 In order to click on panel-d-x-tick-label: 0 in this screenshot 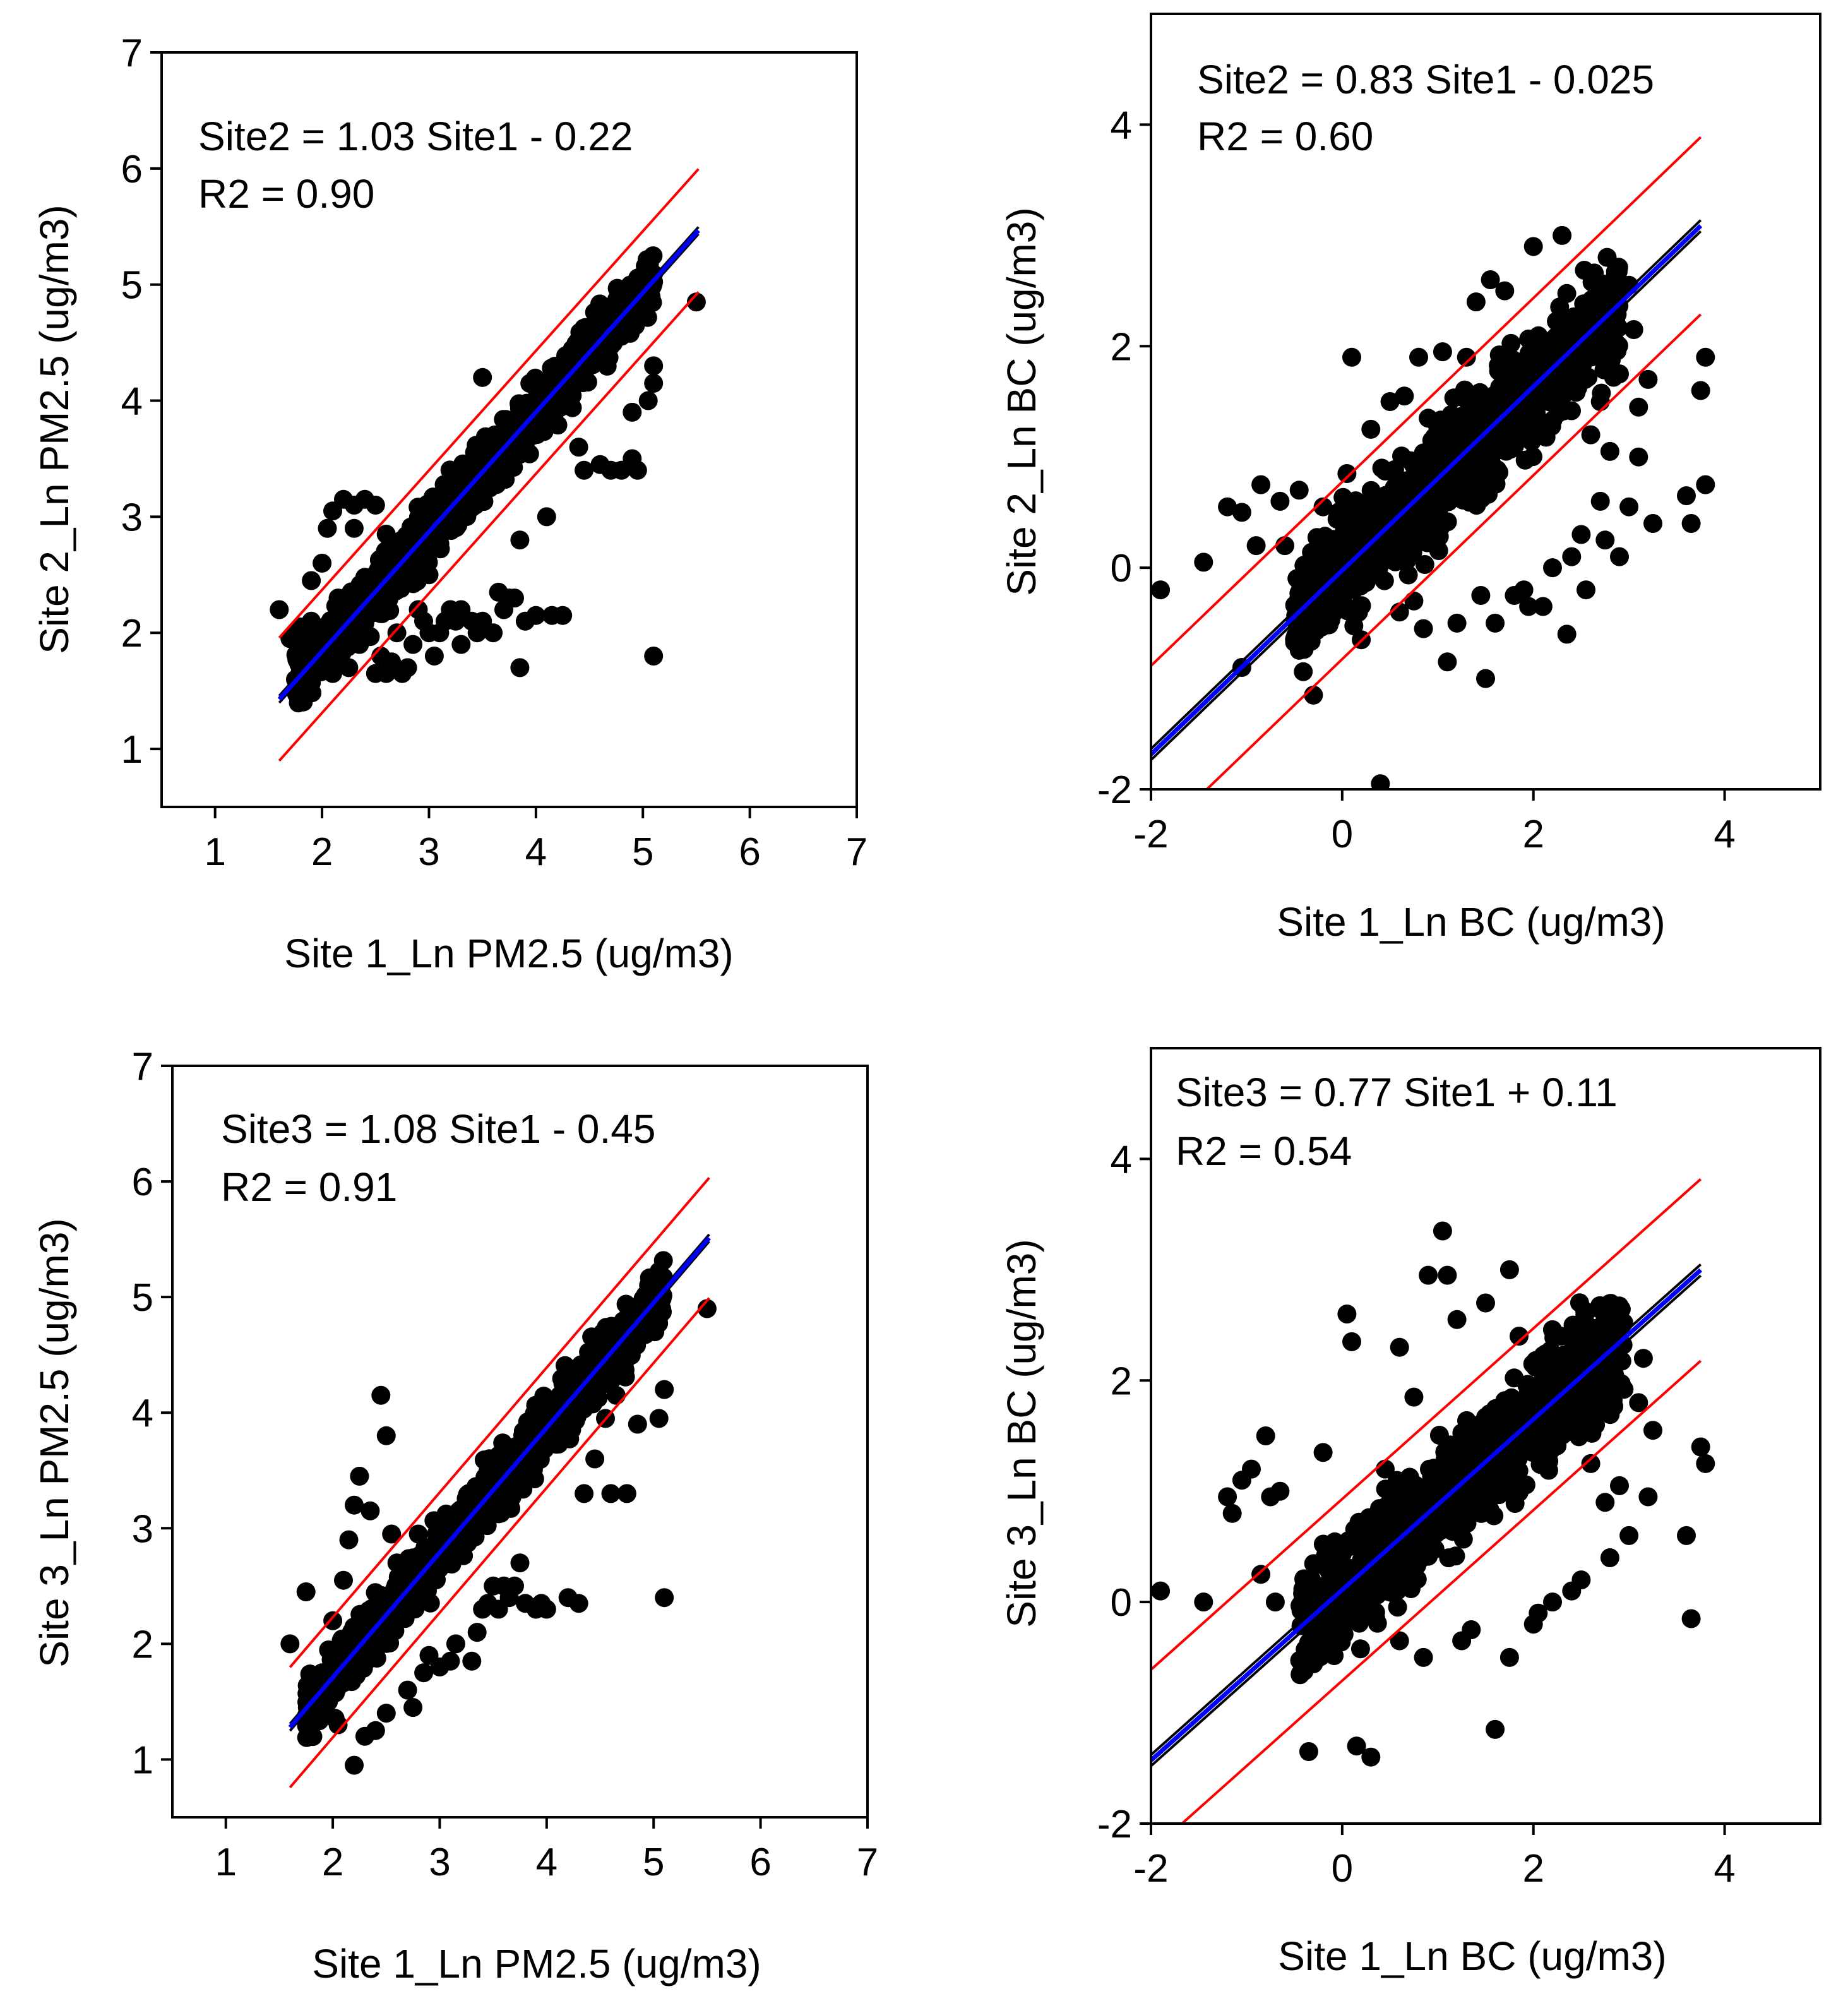, I will do `click(1342, 1868)`.